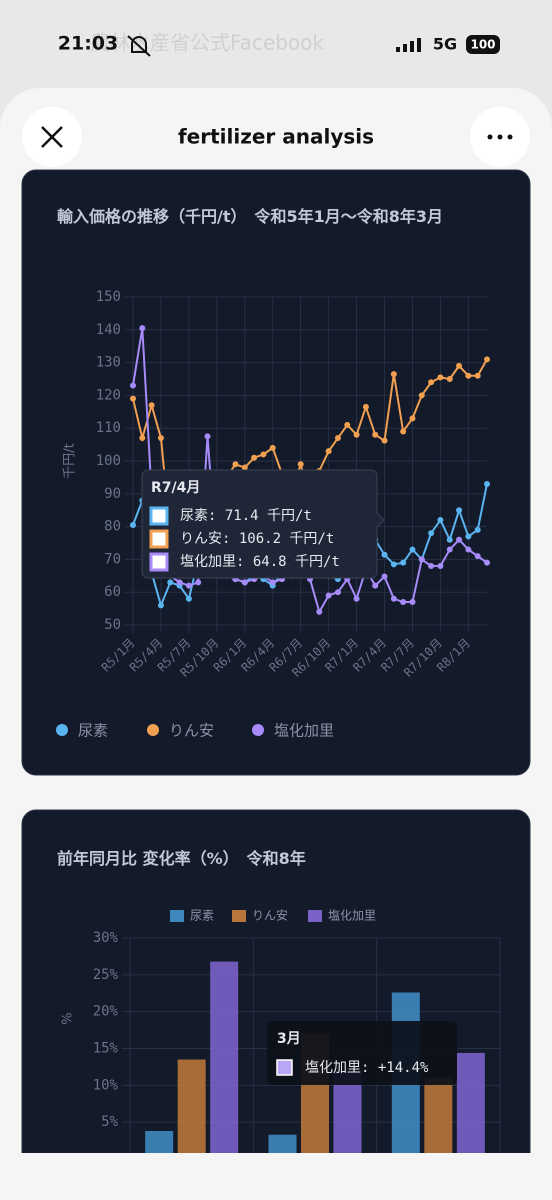  Describe the element at coordinates (108, 461) in the screenshot. I see `y-tick-label: 100` at that location.